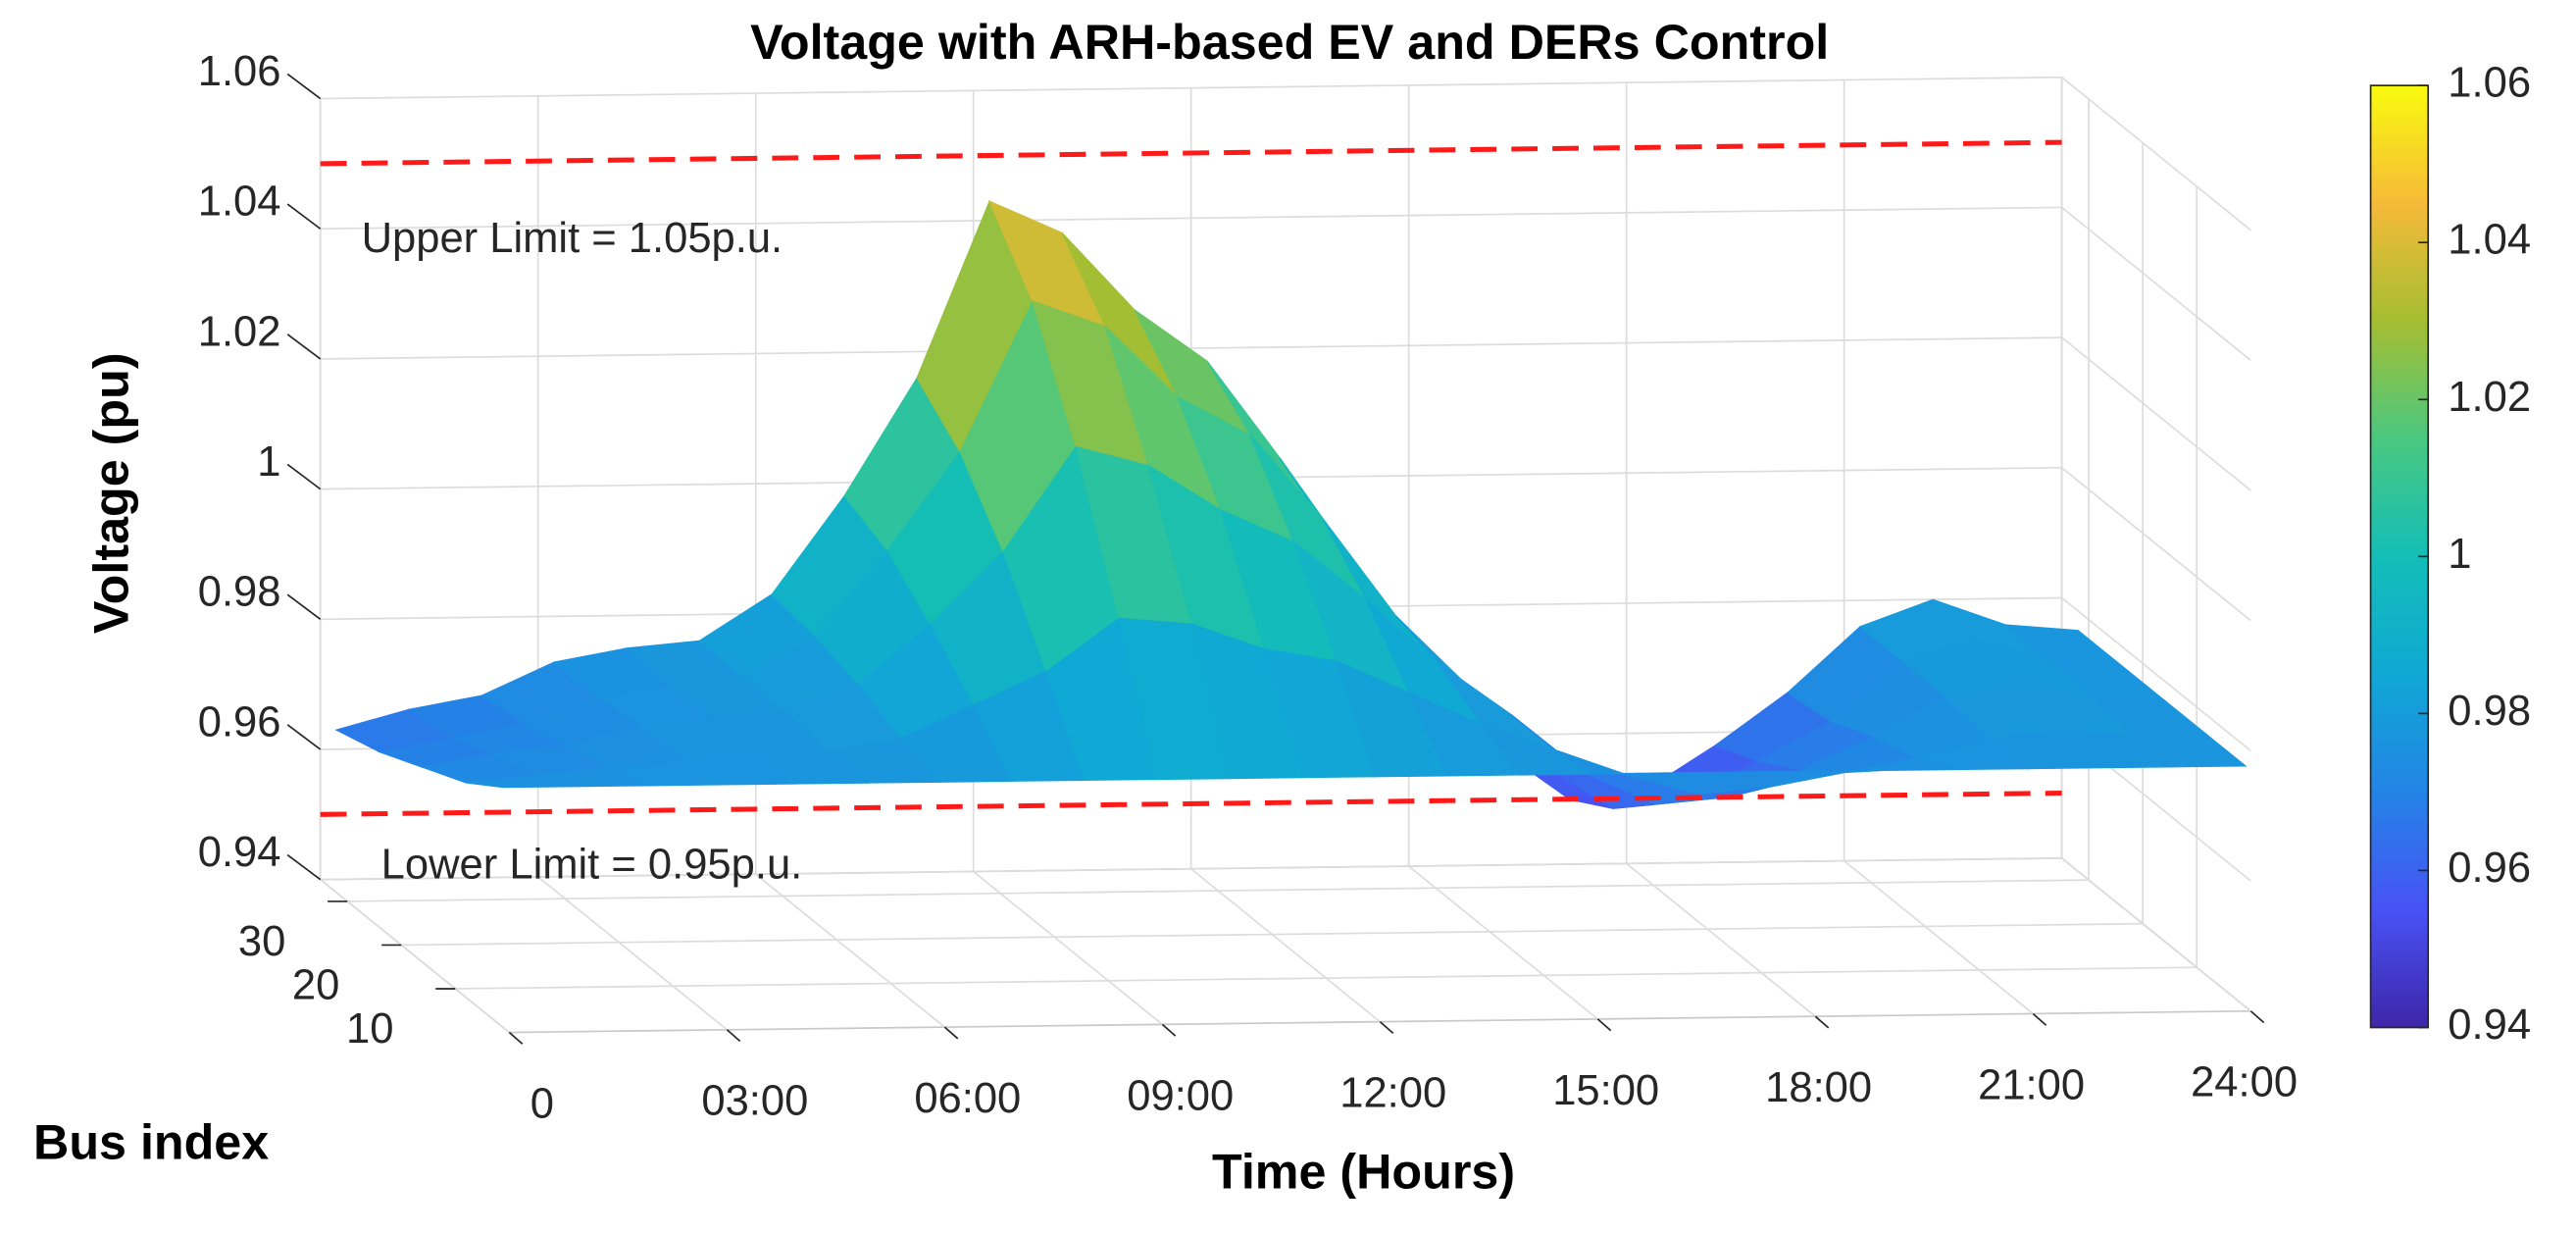 Image resolution: width=2576 pixels, height=1233 pixels. Describe the element at coordinates (1363, 1172) in the screenshot. I see `x-axis-label: Time (Hours)` at that location.